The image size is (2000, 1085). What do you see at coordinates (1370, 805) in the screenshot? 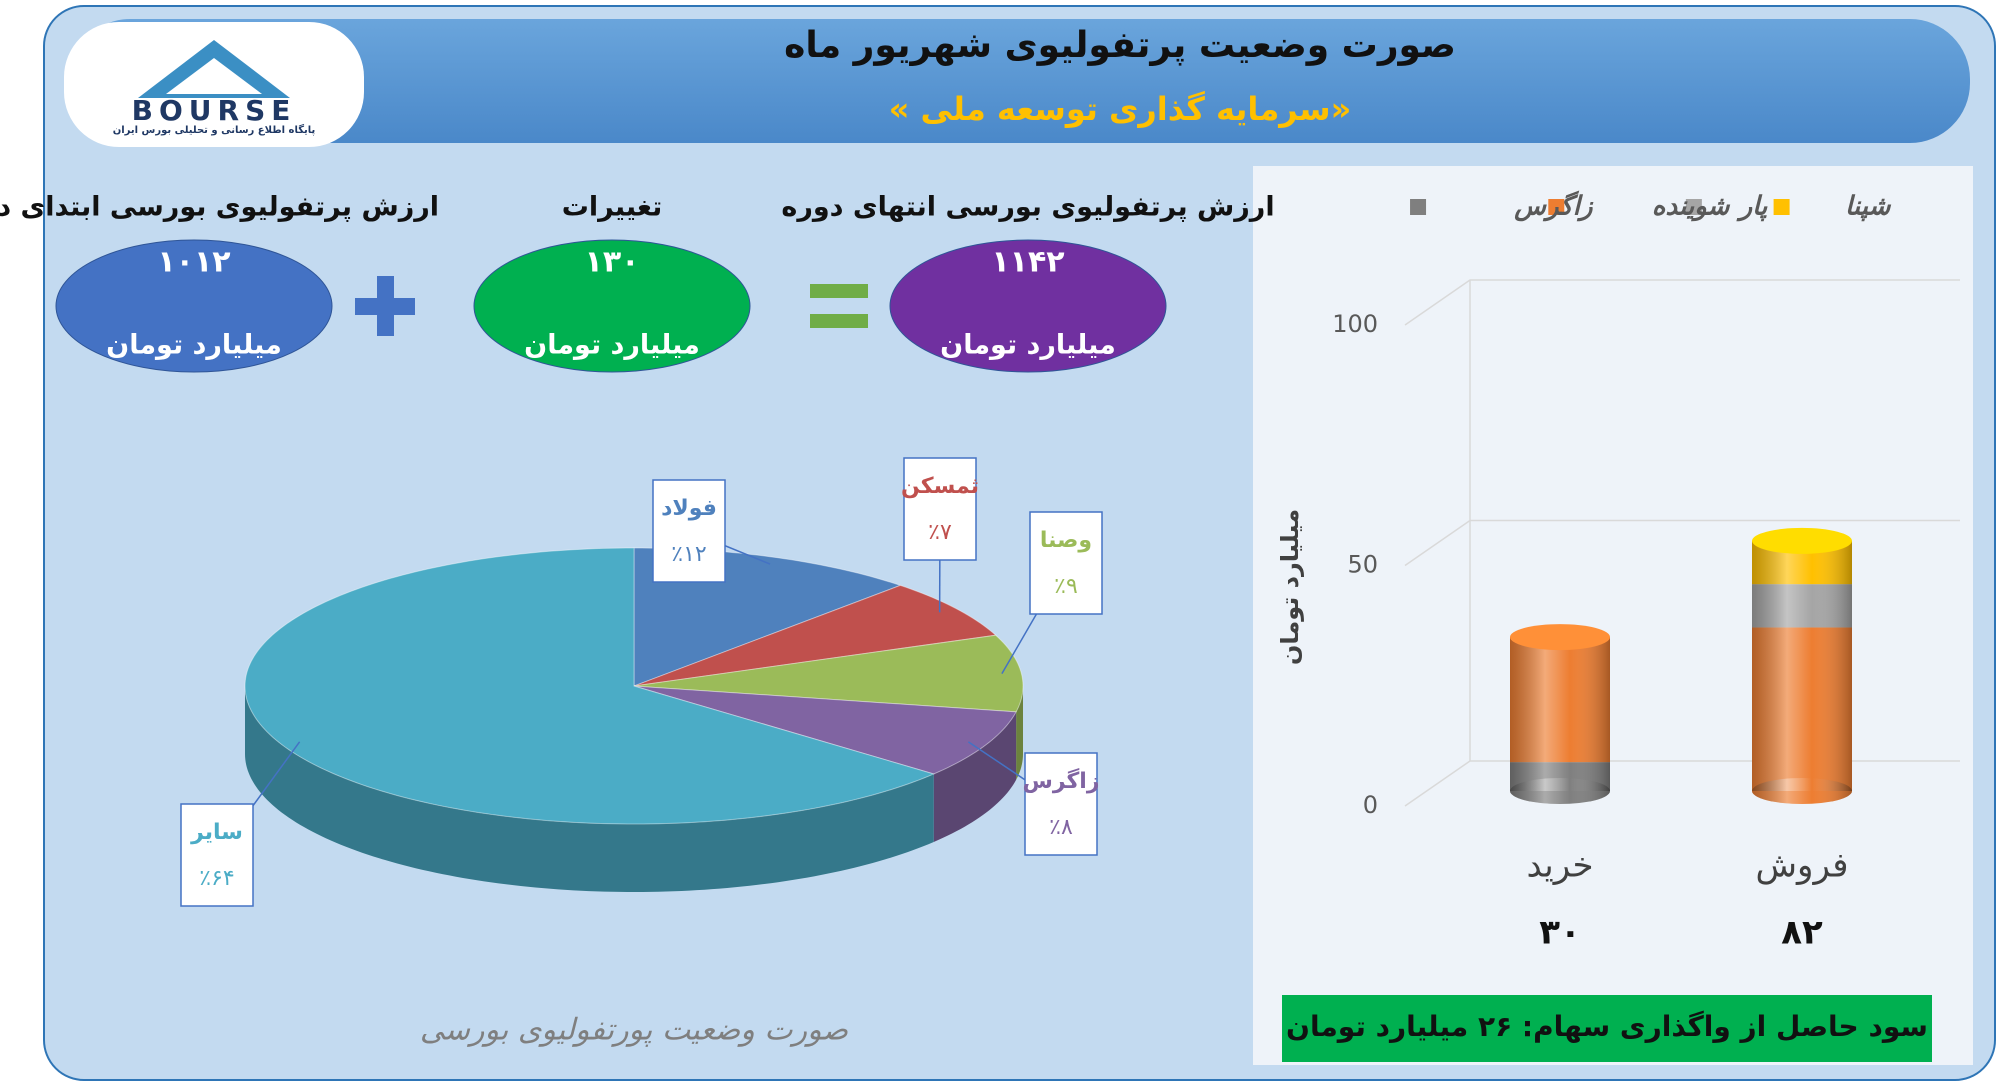
I see `y-tick-label: 0` at bounding box center [1370, 805].